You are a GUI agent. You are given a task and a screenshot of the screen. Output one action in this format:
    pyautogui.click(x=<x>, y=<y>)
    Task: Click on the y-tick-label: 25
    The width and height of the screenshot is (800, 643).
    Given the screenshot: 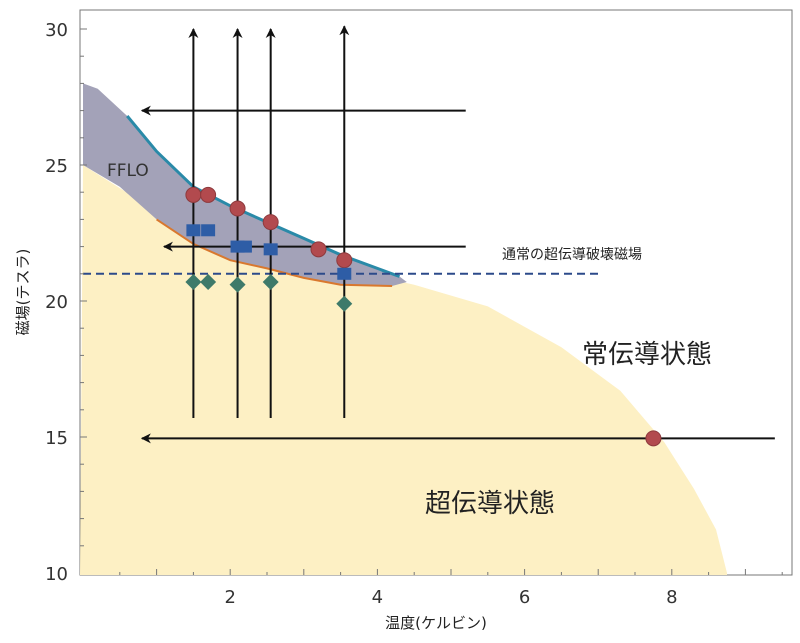 What is the action you would take?
    pyautogui.click(x=56, y=166)
    